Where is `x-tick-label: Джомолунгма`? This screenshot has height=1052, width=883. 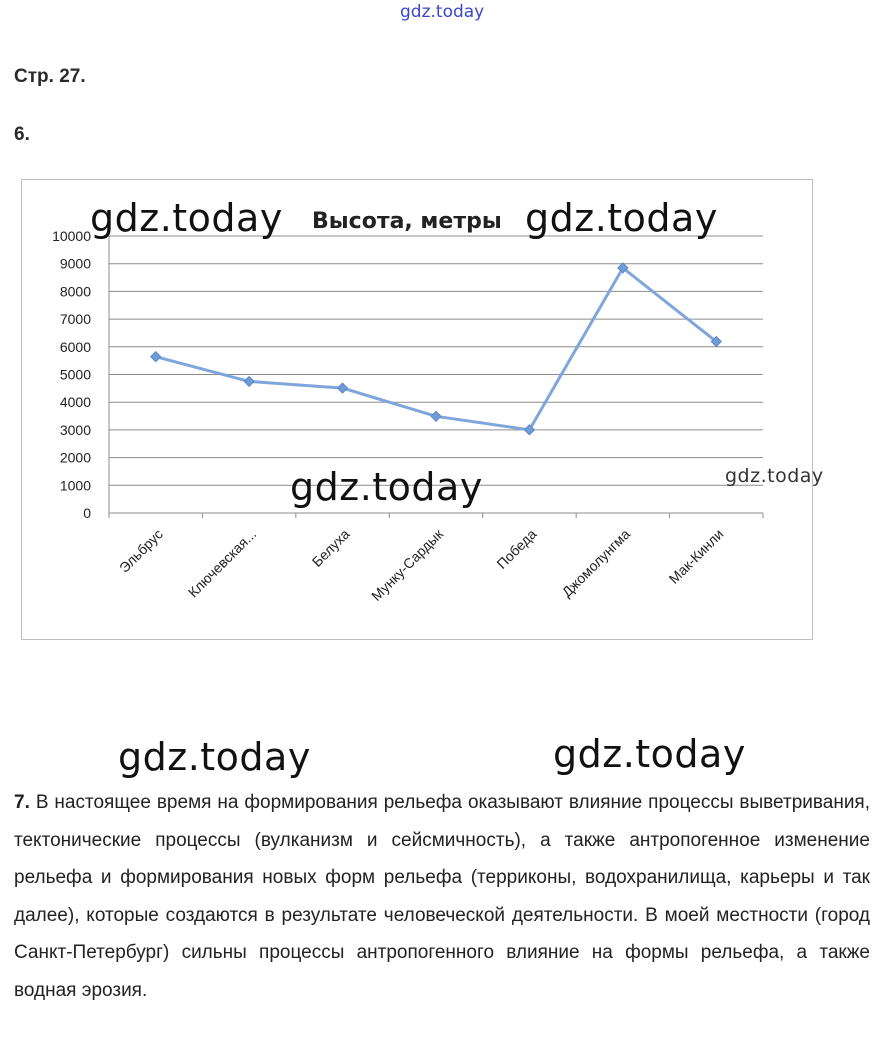 x-tick-label: Джомолунгма is located at coordinates (596, 563).